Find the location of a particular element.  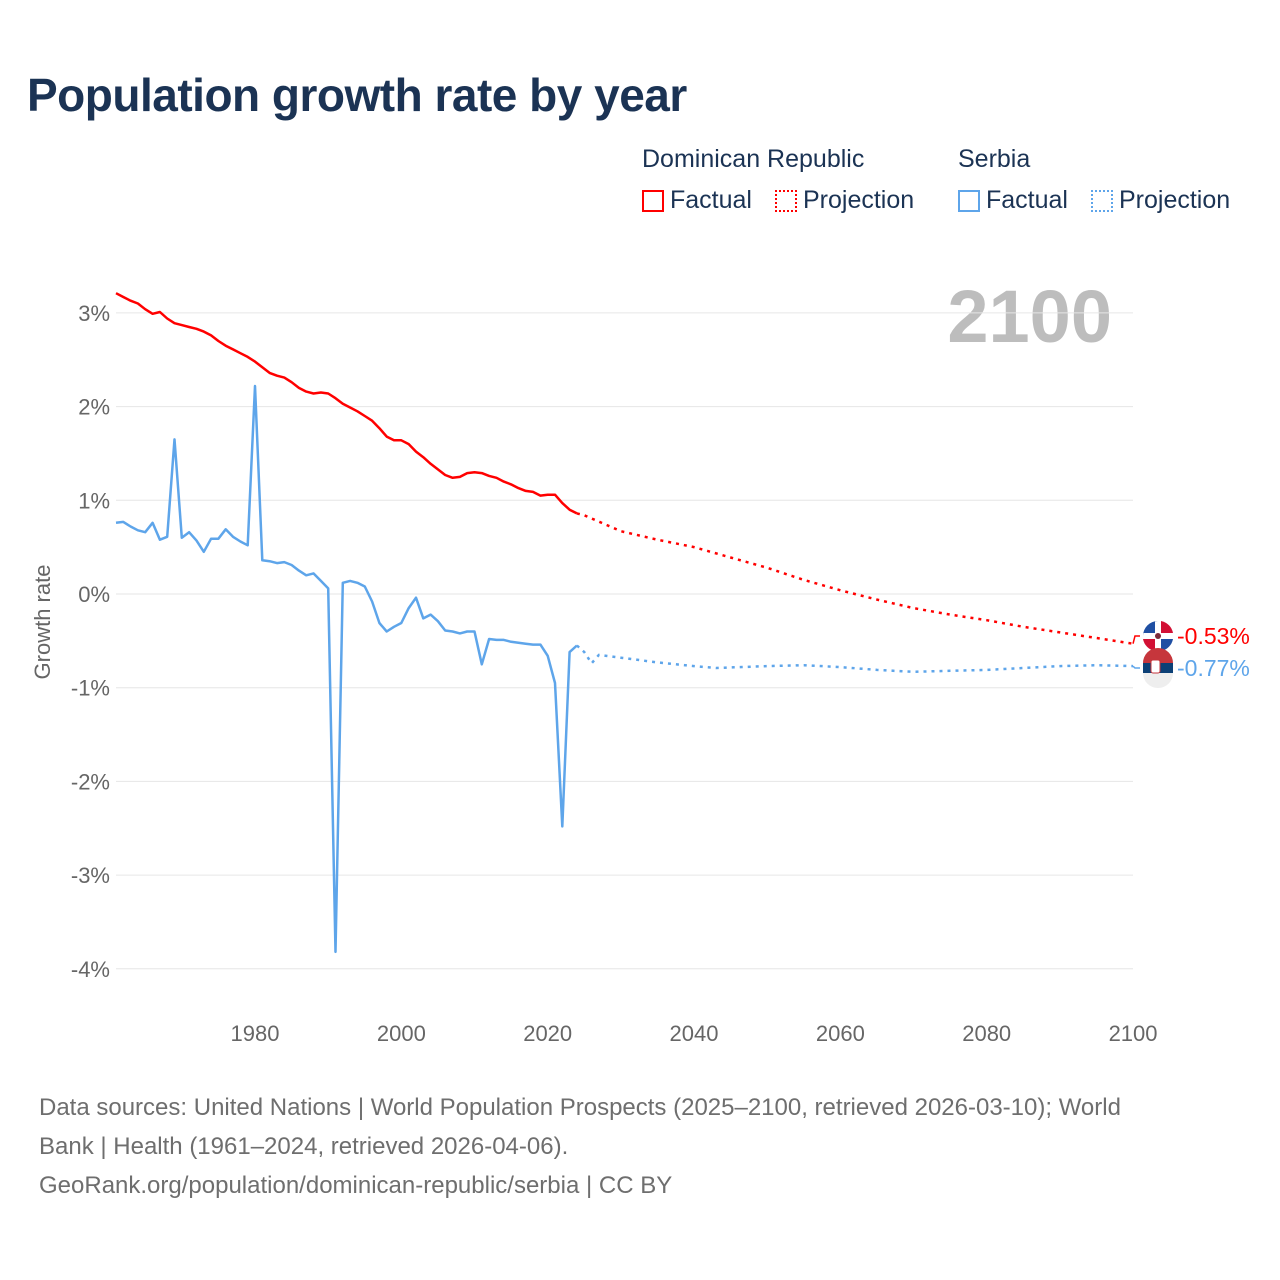

x-tick-label: 1980 is located at coordinates (255, 1033).